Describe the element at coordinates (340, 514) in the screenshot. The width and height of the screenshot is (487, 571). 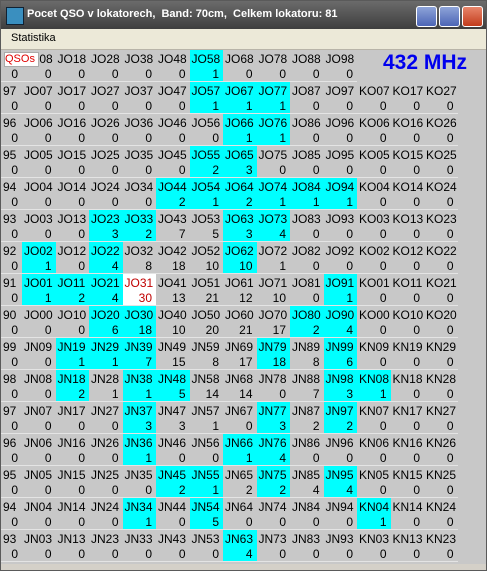
I see `locator-cell: JN94 0` at that location.